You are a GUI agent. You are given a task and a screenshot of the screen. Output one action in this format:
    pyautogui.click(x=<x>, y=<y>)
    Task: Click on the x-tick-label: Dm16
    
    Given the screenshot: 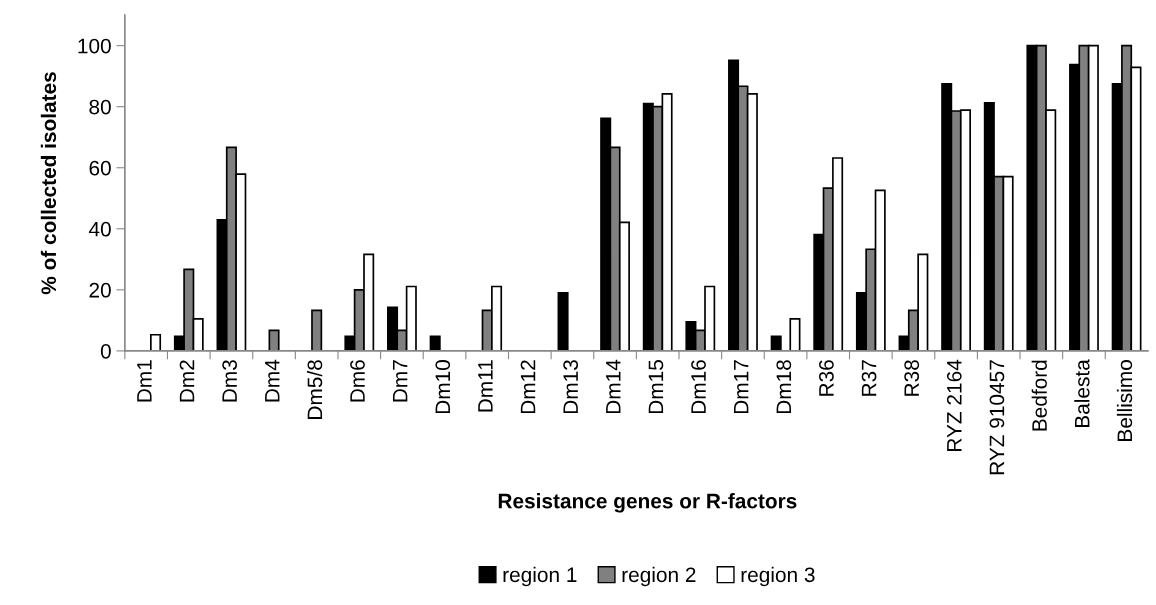 What is the action you would take?
    pyautogui.click(x=698, y=387)
    